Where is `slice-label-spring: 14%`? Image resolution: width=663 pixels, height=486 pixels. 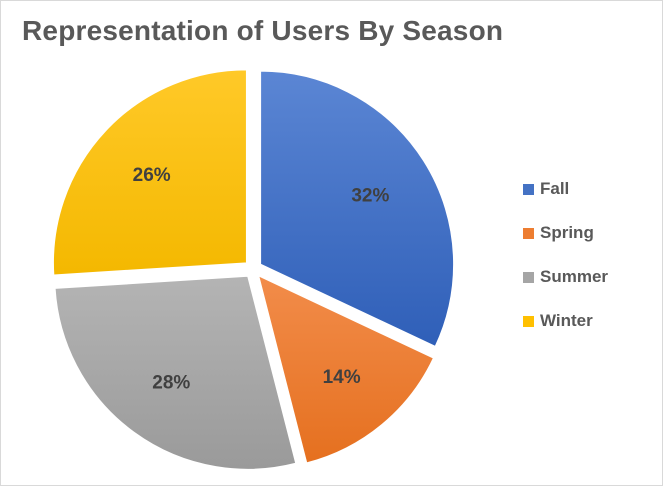
slice-label-spring: 14% is located at coordinates (342, 377).